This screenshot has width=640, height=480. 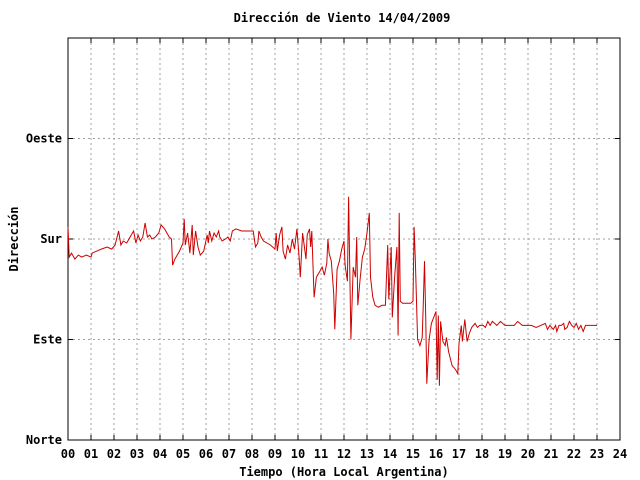 What do you see at coordinates (298, 454) in the screenshot?
I see `x-tick-label: 10` at bounding box center [298, 454].